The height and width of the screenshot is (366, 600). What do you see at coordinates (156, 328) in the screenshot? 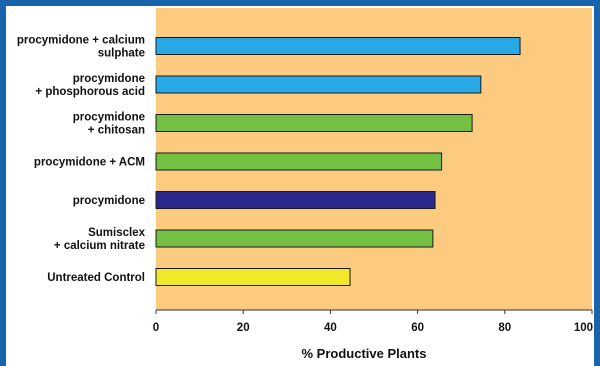
I see `x-tick-label: 0` at bounding box center [156, 328].